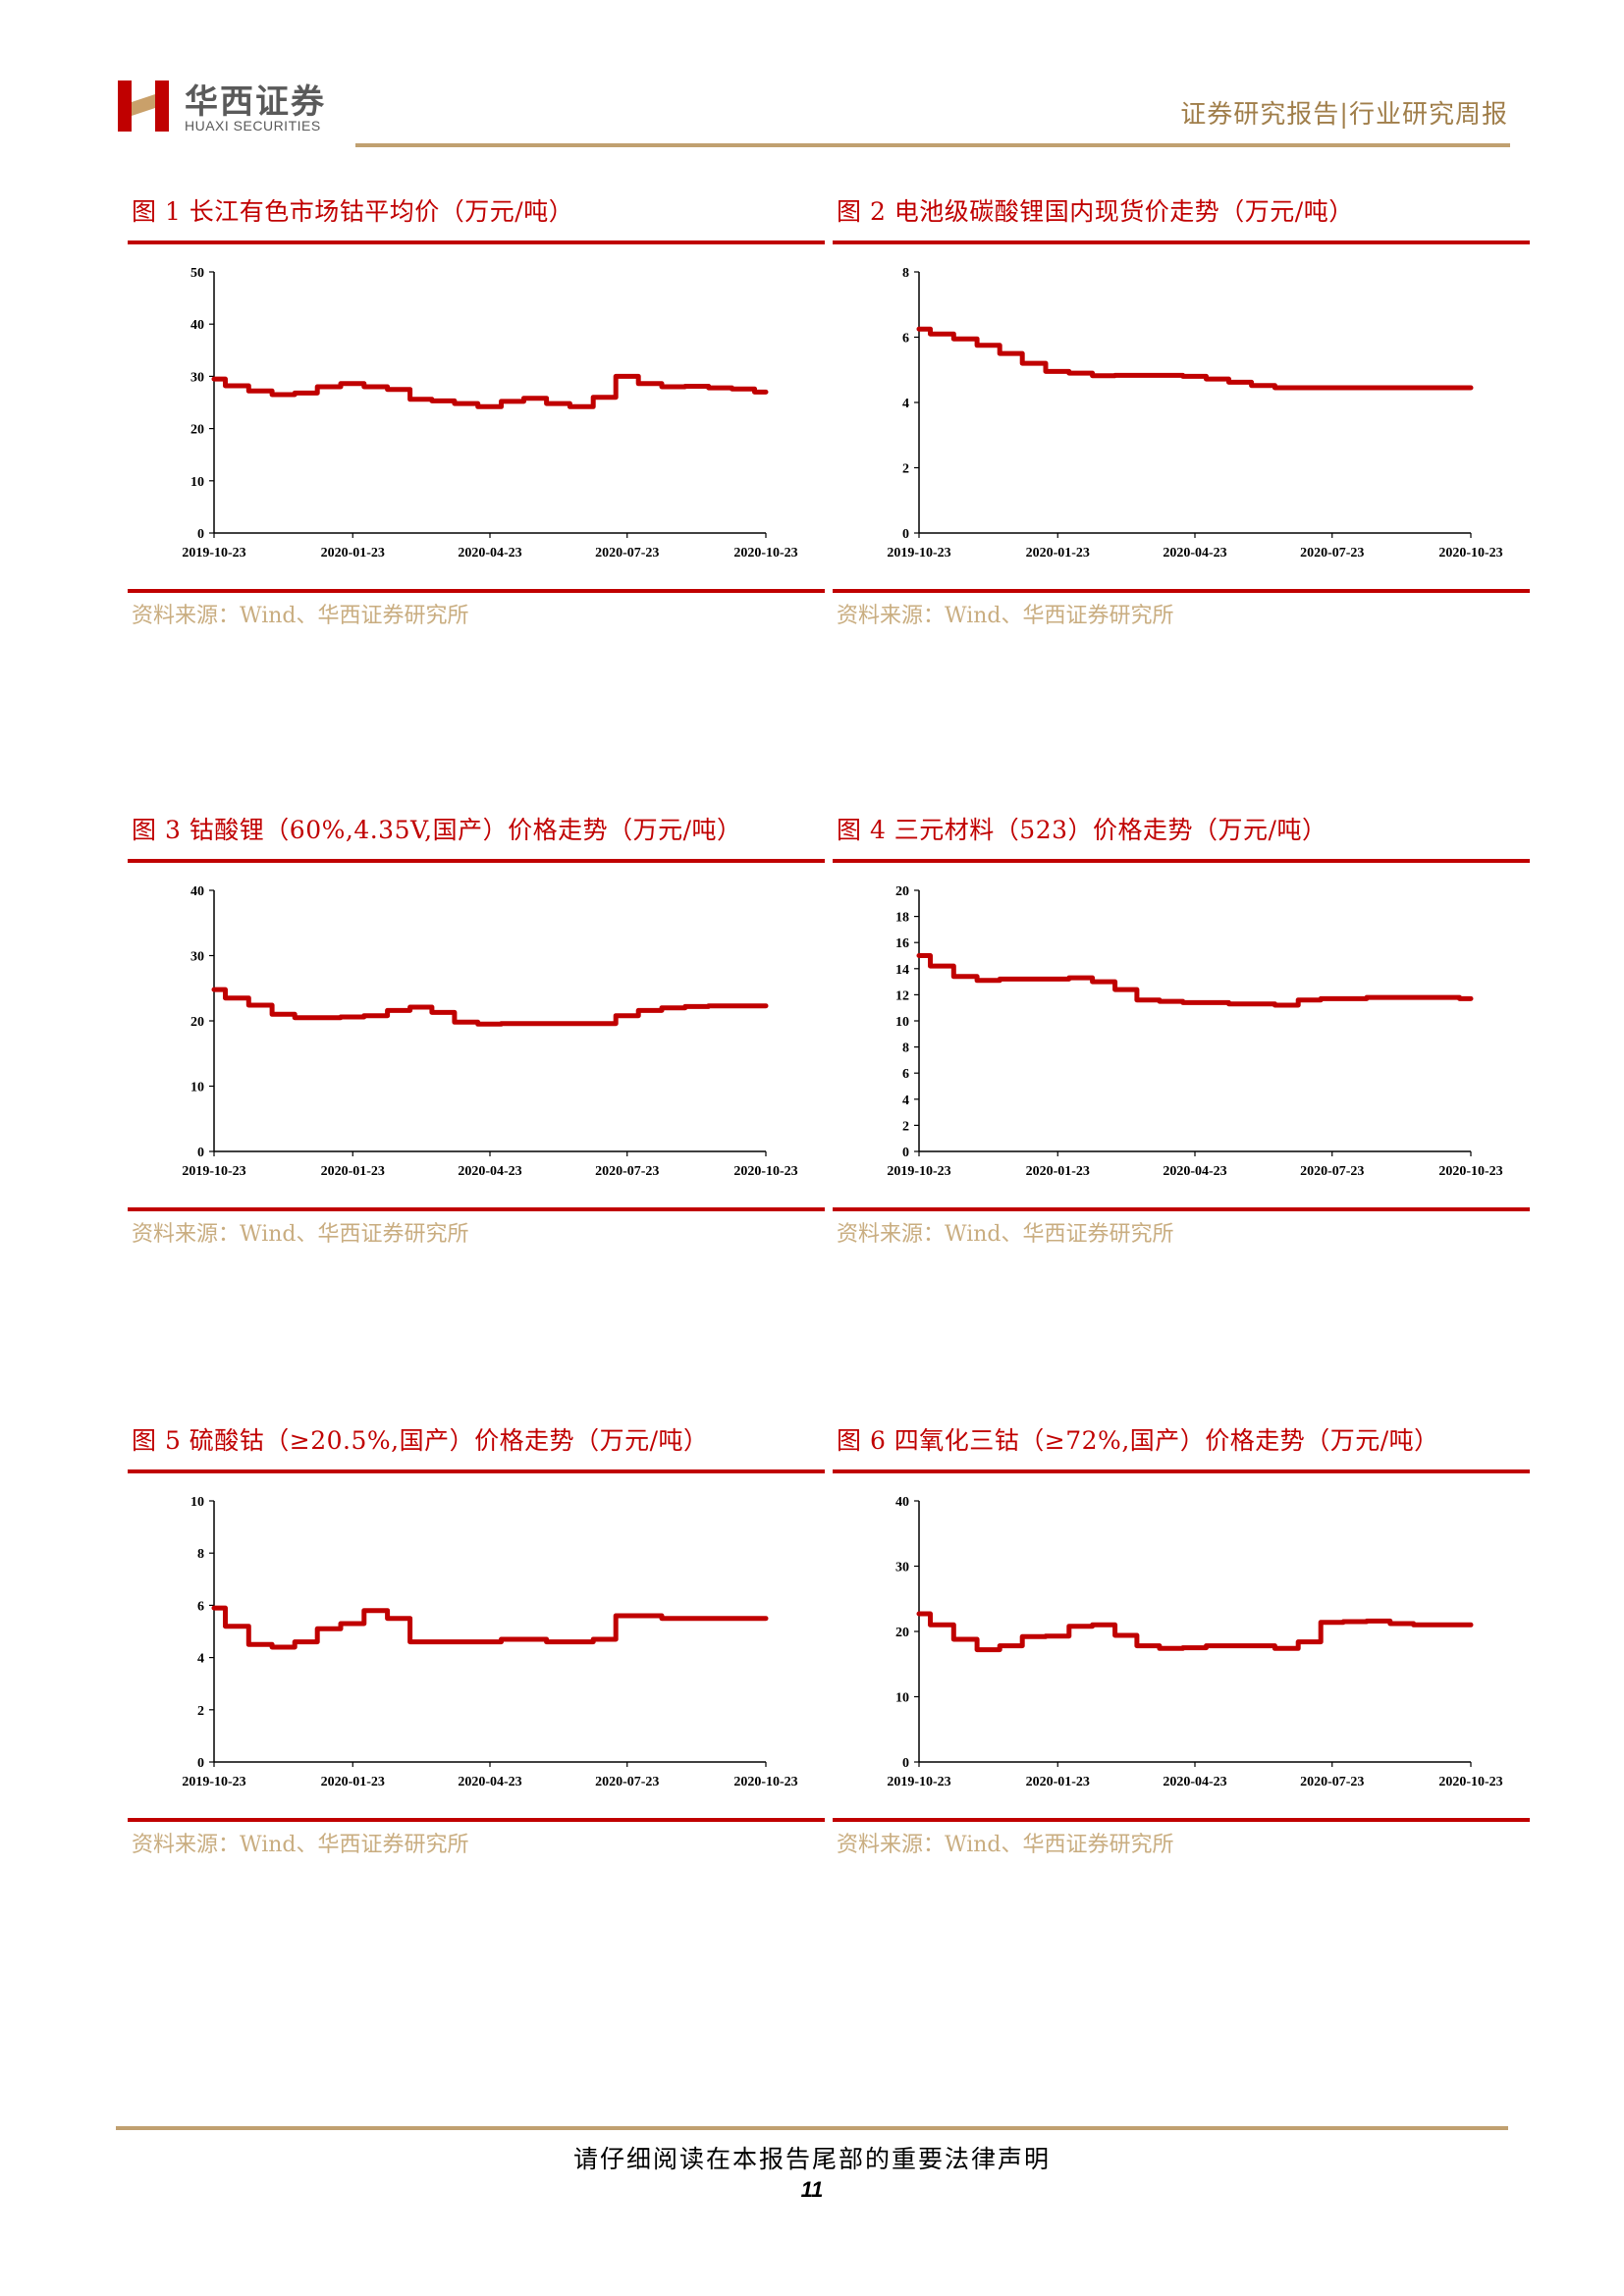 The width and height of the screenshot is (1624, 2296). What do you see at coordinates (902, 918) in the screenshot?
I see `y-tick-label: 18` at bounding box center [902, 918].